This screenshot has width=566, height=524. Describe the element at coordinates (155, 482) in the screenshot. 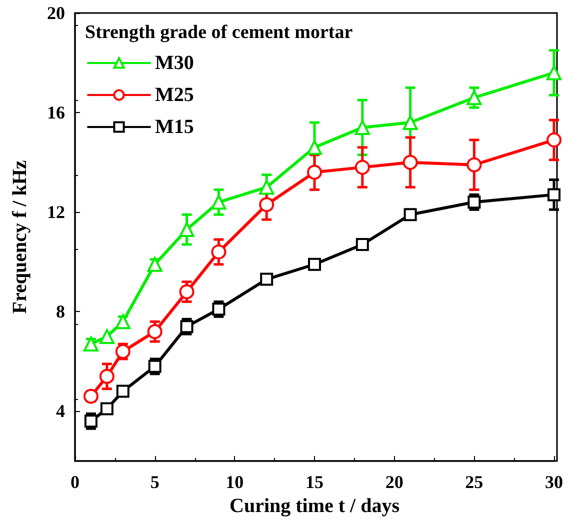

I see `x-tick-label: 5` at that location.